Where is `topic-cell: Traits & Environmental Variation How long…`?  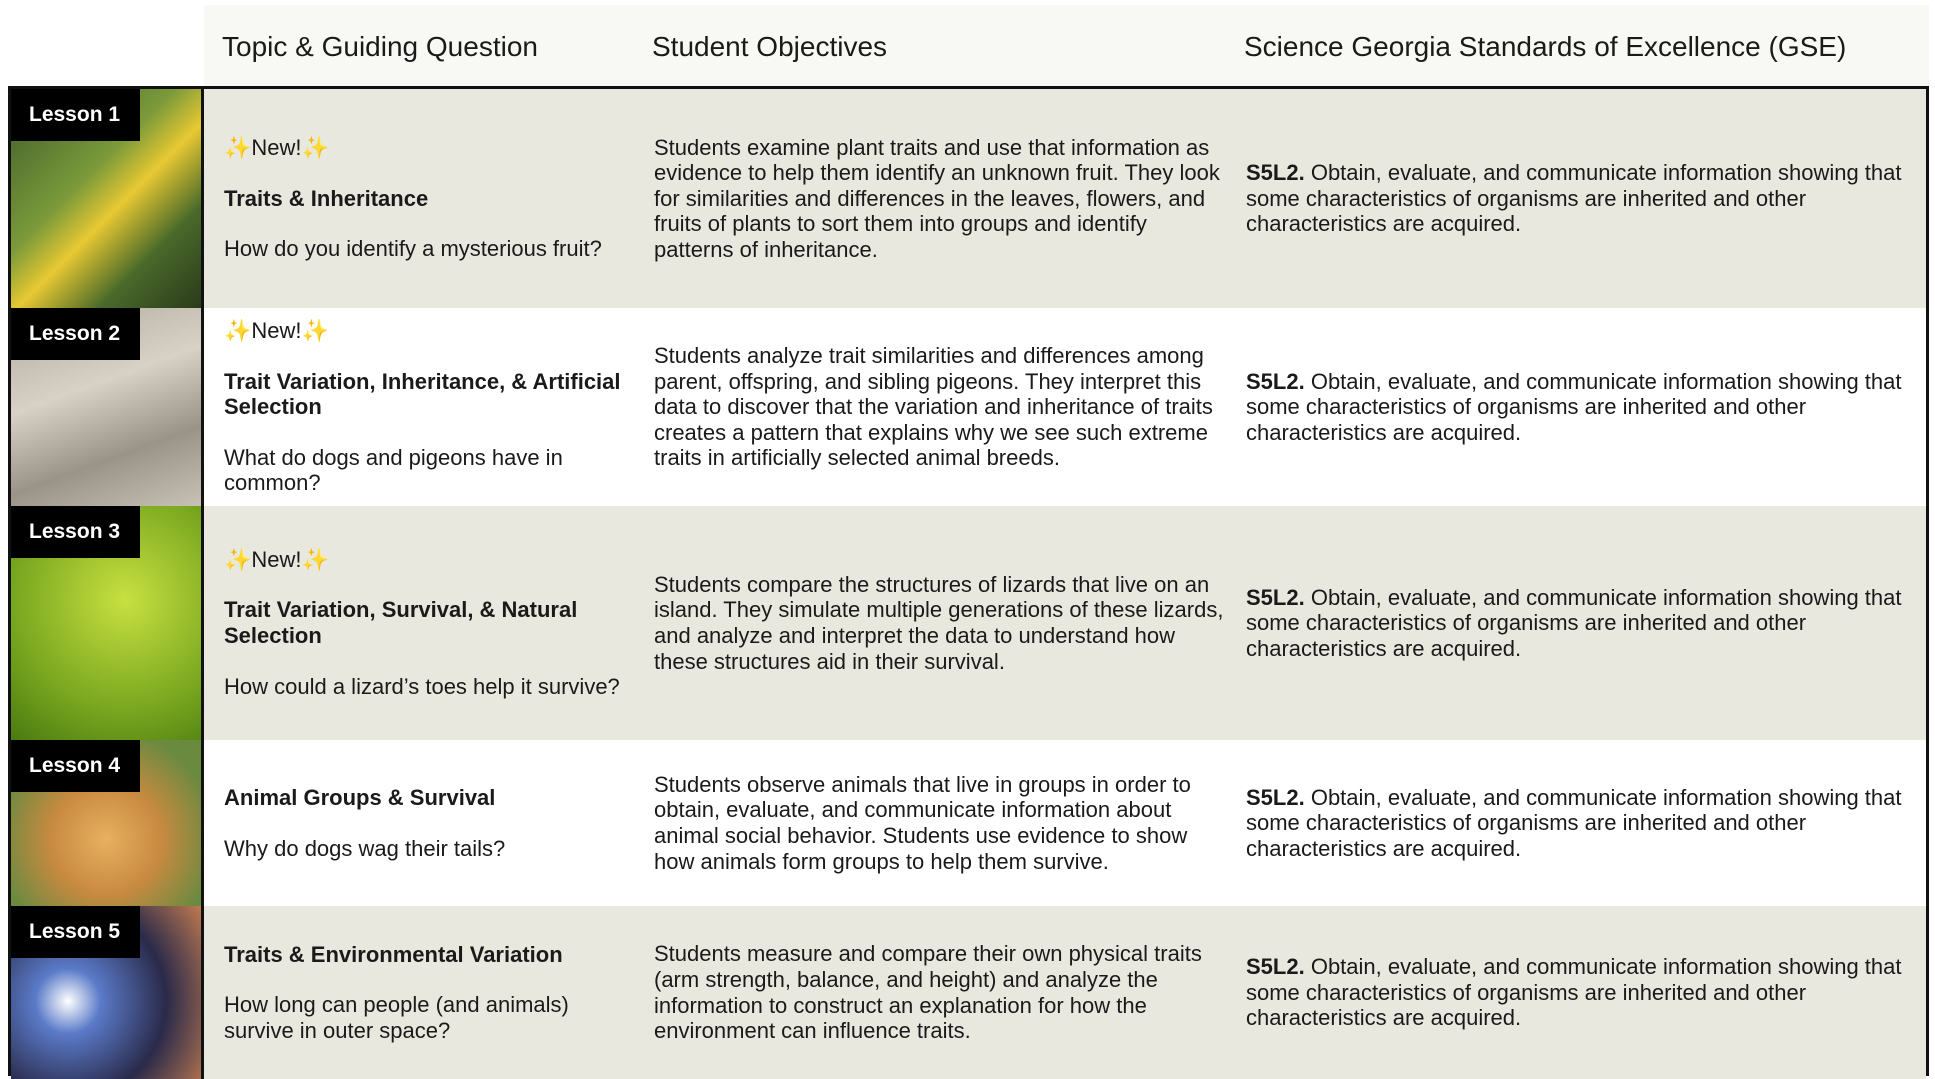
topic-cell: Traits & Environmental Variation How long… is located at coordinates (429, 992).